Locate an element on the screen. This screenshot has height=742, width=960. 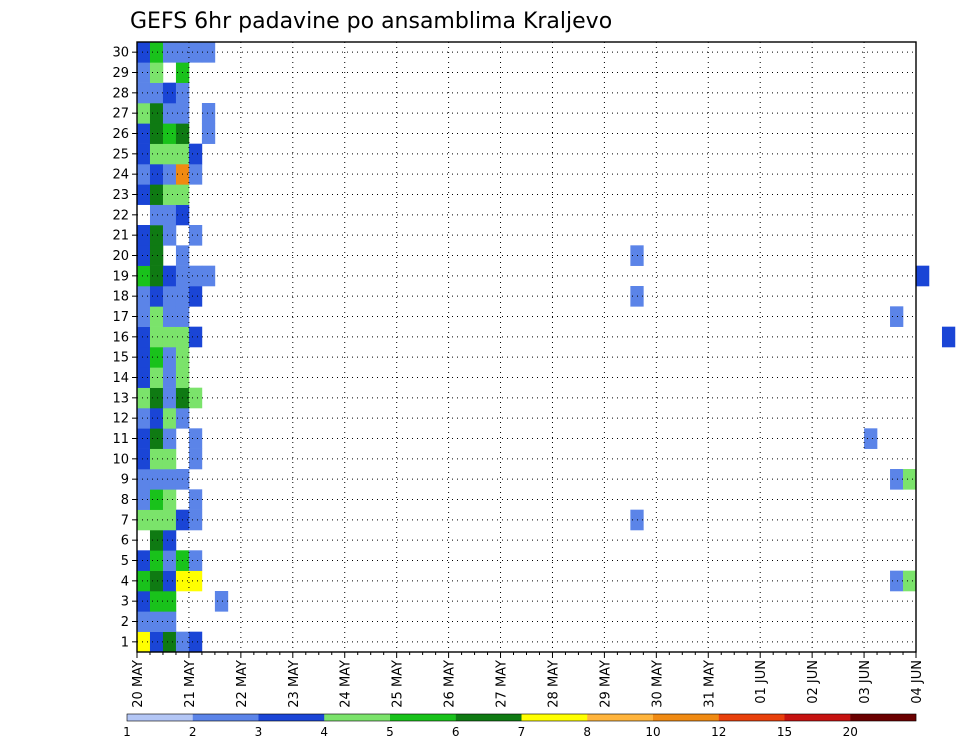
colorbar-label: 6 is located at coordinates (456, 732).